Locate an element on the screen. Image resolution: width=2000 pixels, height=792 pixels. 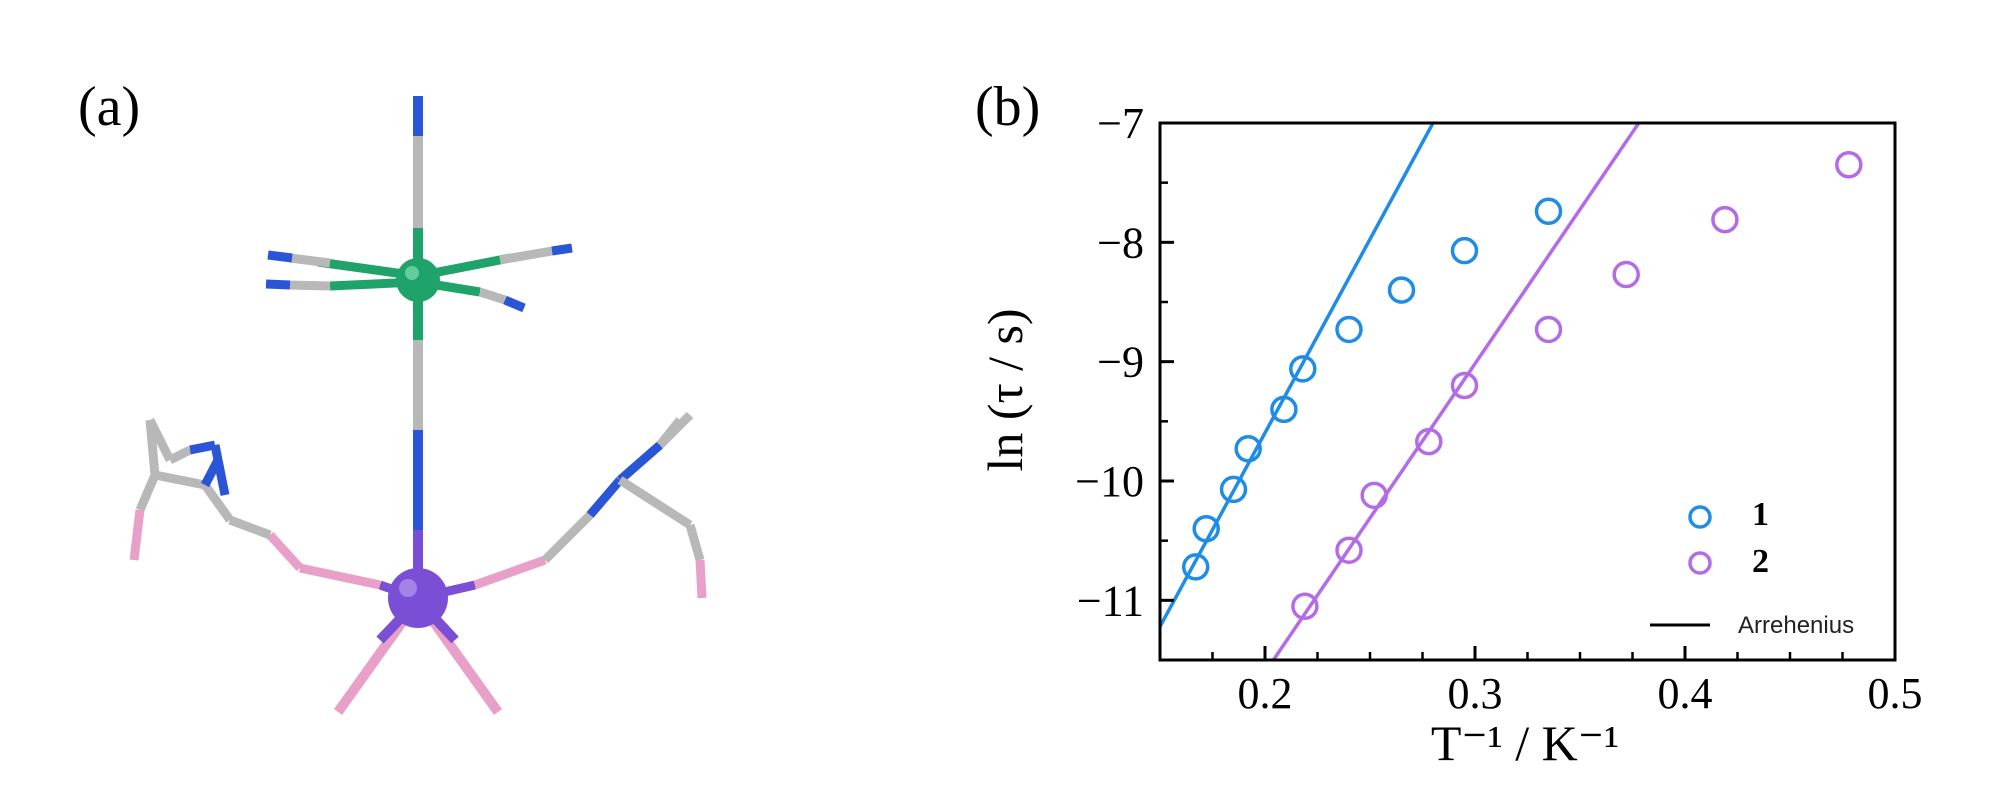
legend-line-label: Arrehenius is located at coordinates (1796, 625).